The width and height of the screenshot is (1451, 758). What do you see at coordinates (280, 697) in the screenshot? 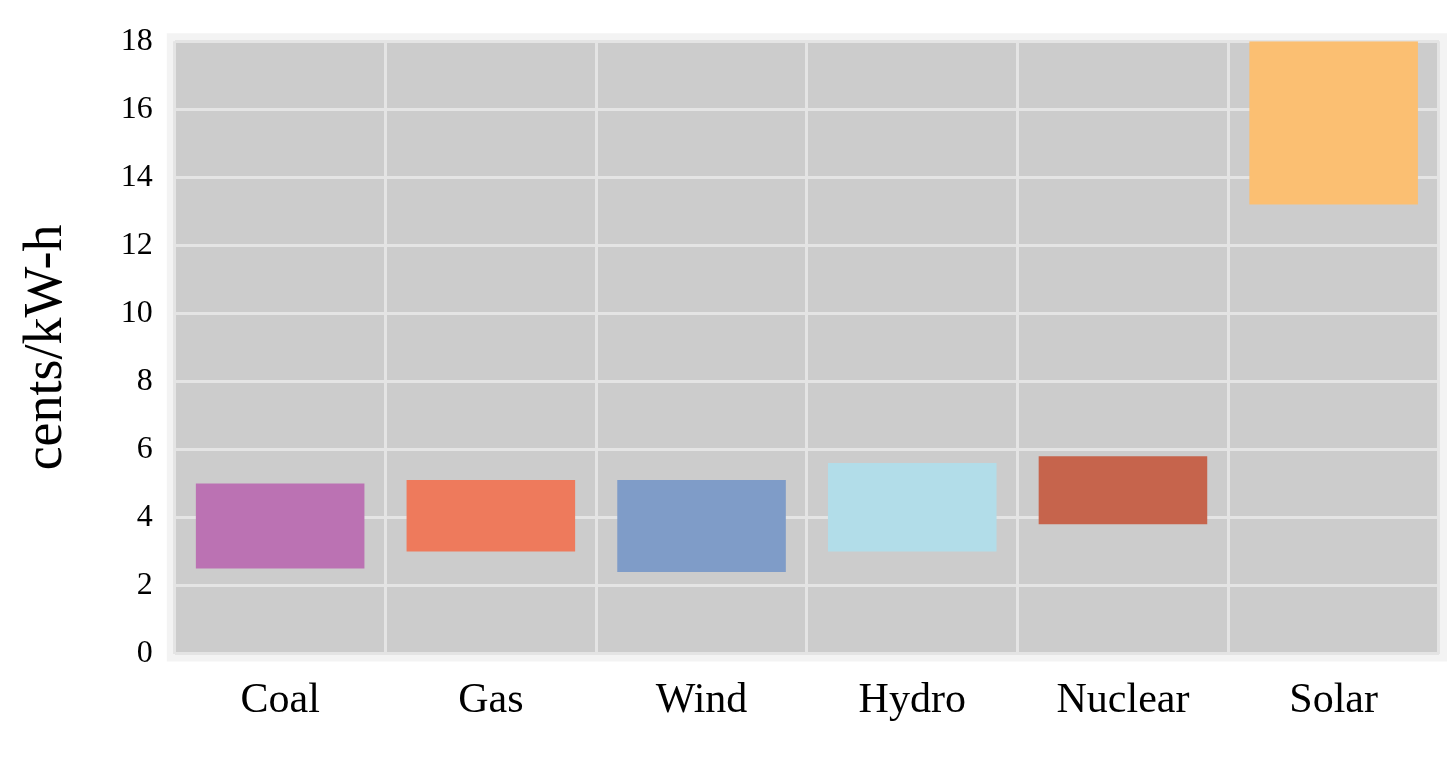
I see `x-tick-label: Coal` at bounding box center [280, 697].